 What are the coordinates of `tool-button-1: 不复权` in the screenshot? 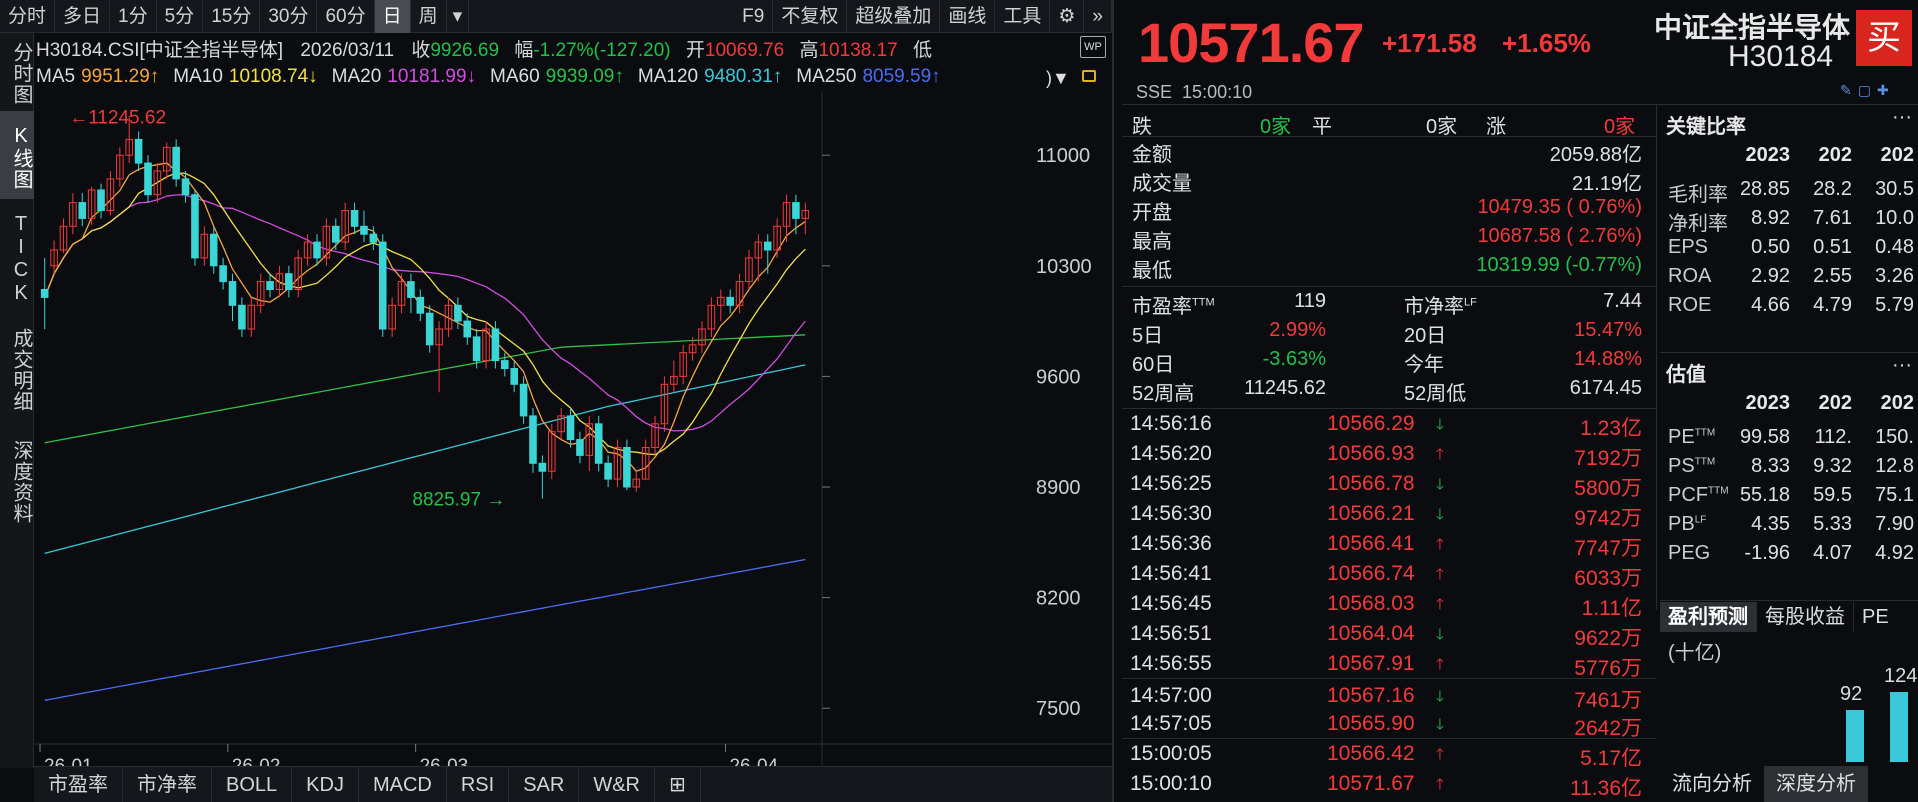 It's located at (810, 16).